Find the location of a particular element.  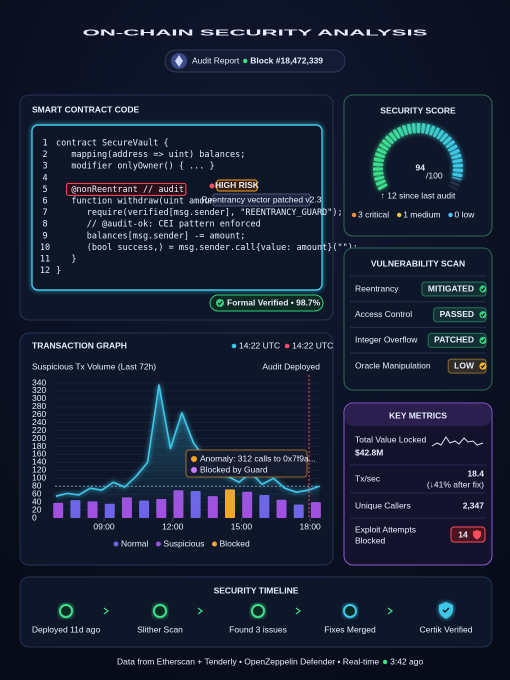

status-dot is located at coordinates (287, 346).